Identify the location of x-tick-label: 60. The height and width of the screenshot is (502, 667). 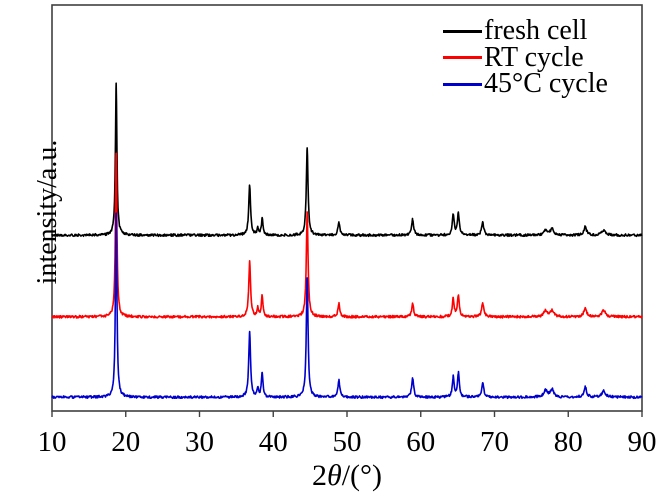
(421, 442).